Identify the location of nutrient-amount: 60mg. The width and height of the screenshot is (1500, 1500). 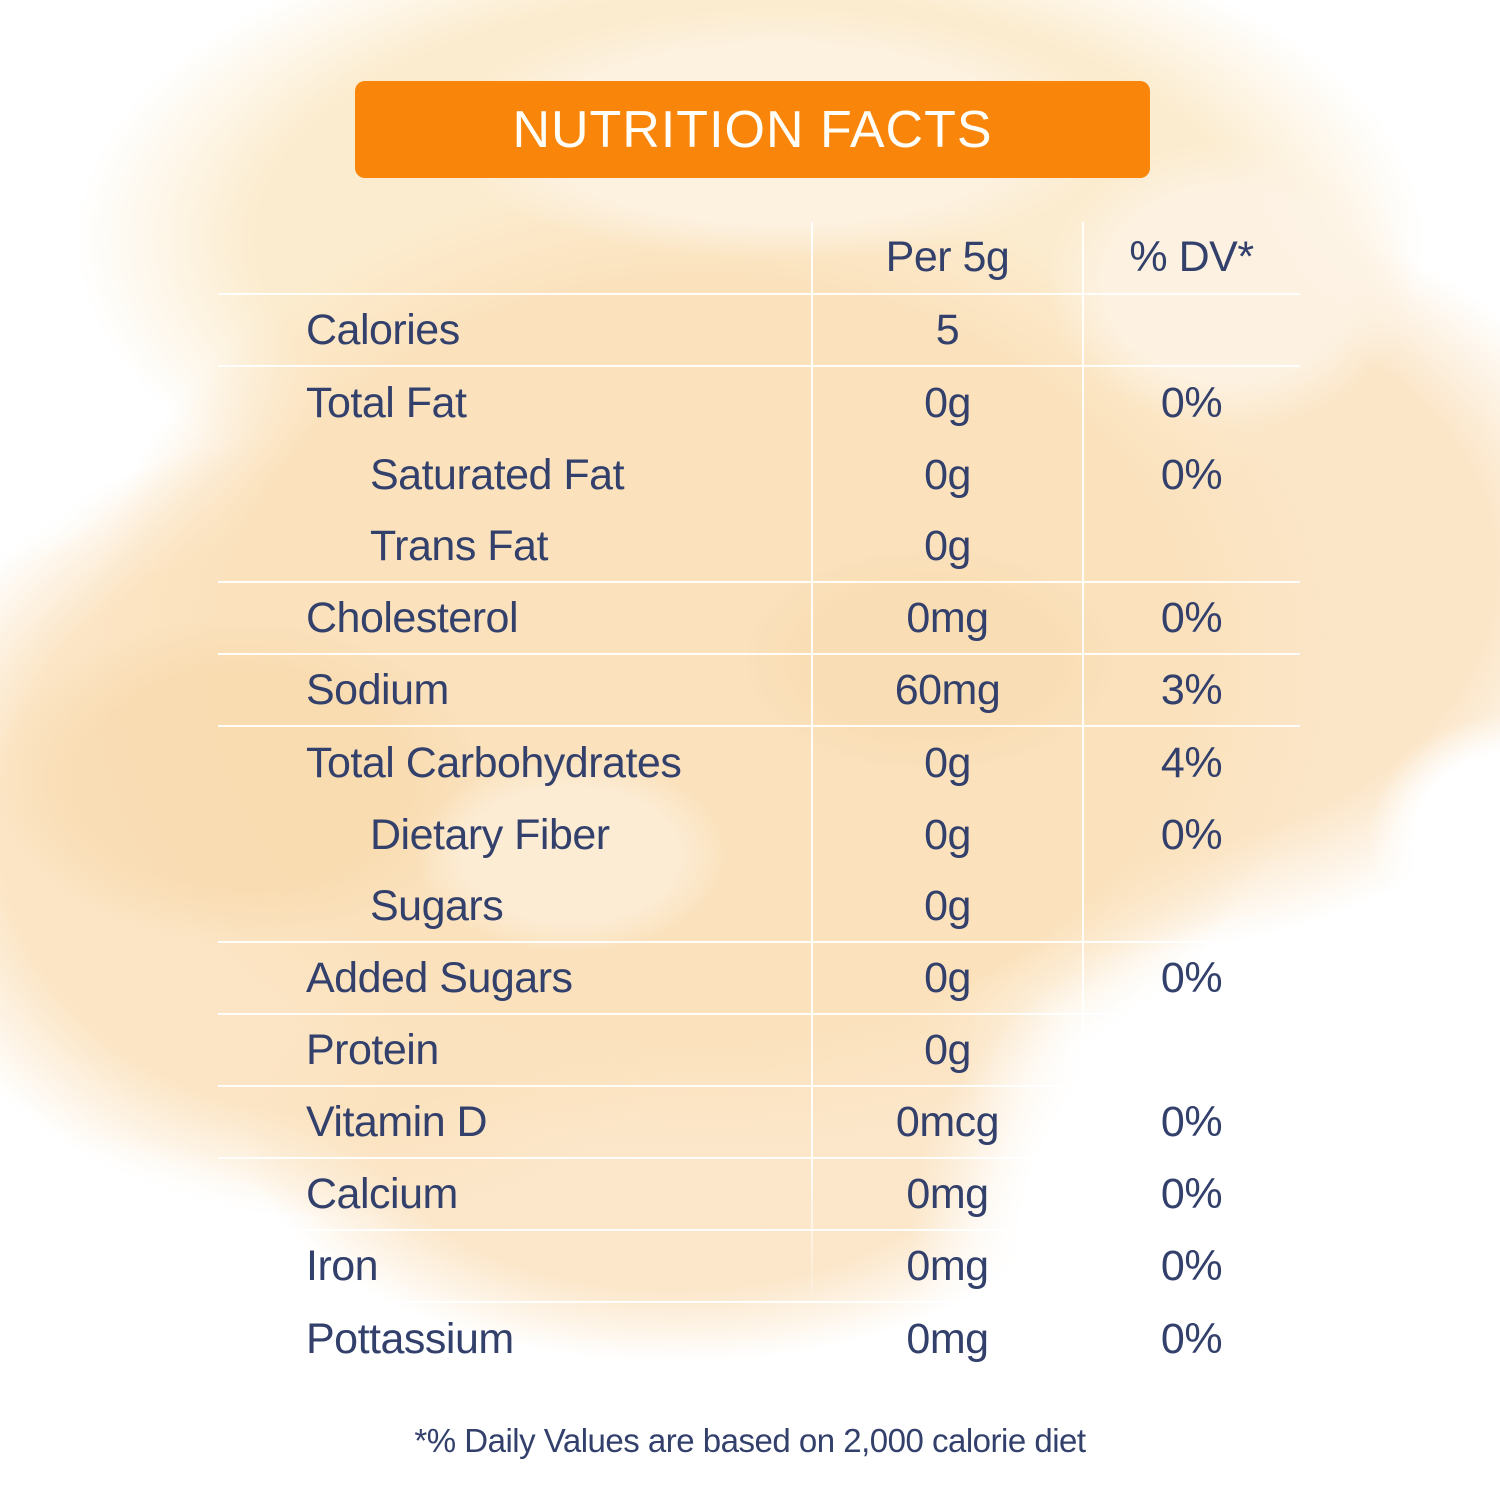
(947, 689).